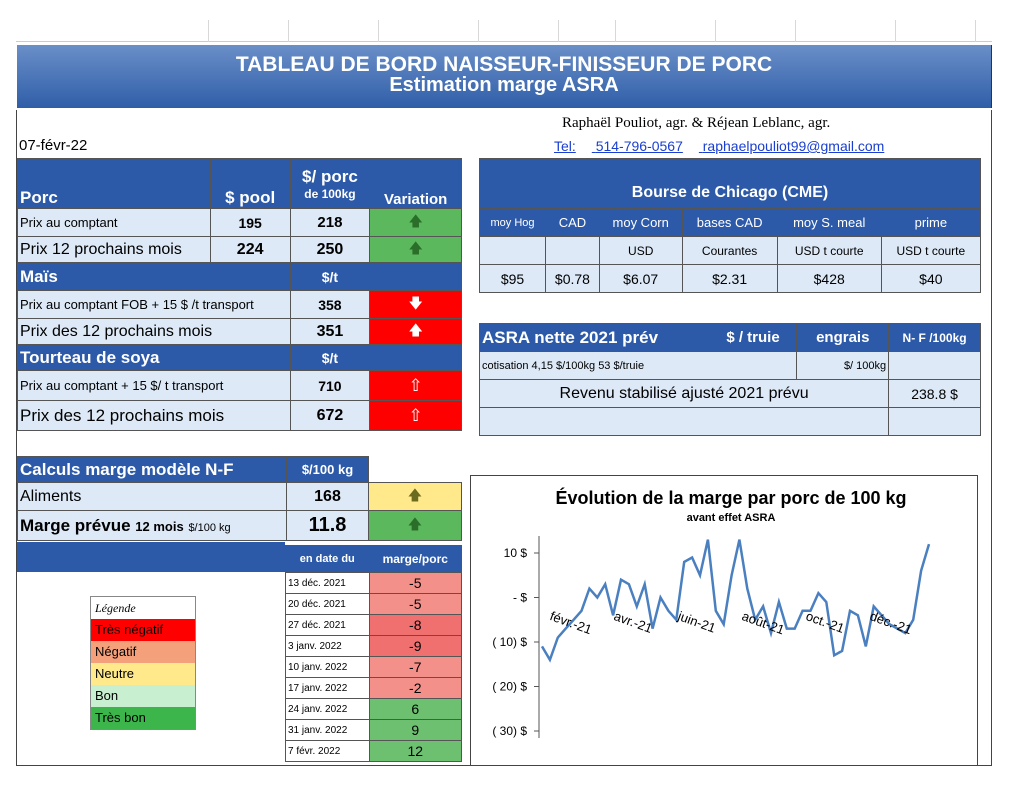  Describe the element at coordinates (327, 625) in the screenshot. I see `history-date: 27 déc. 2021` at that location.